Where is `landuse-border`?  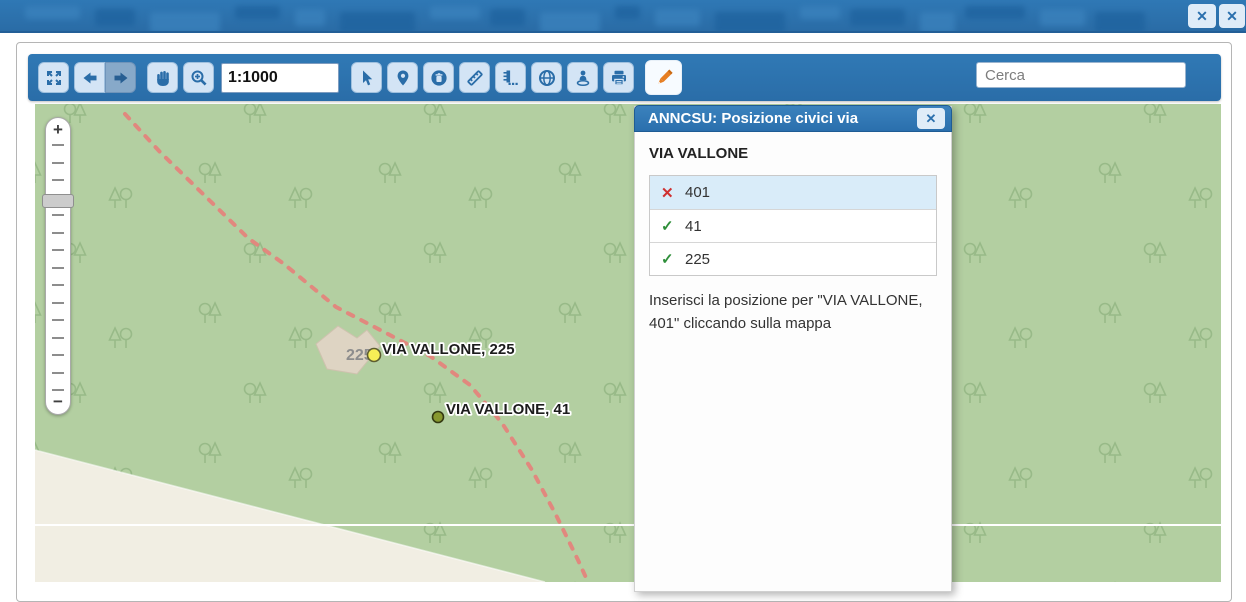 landuse-border is located at coordinates (290, 515).